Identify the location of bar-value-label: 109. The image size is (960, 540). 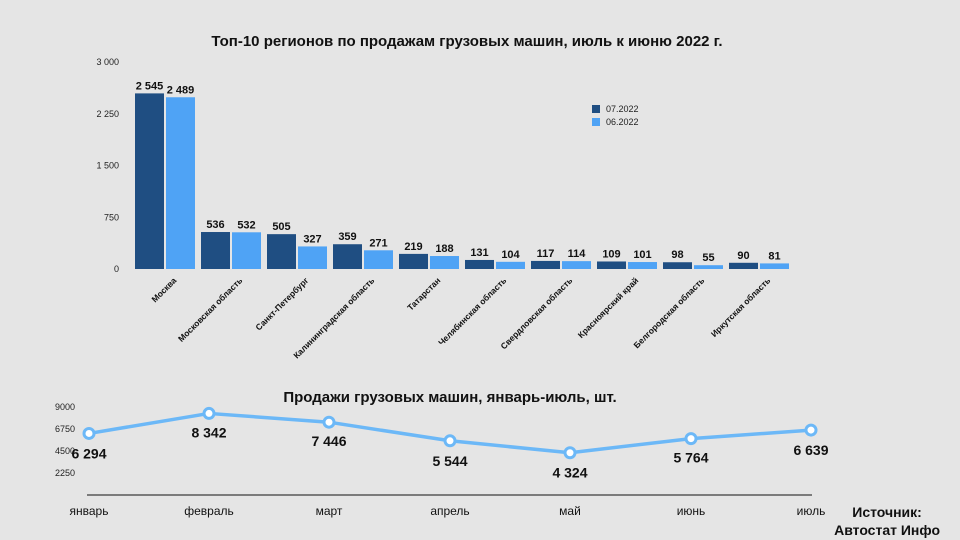
(611, 254).